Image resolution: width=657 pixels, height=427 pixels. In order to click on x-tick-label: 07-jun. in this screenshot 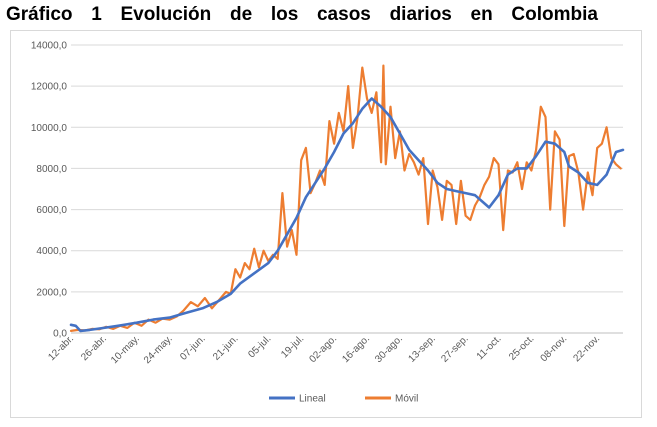, I will do `click(192, 347)`.